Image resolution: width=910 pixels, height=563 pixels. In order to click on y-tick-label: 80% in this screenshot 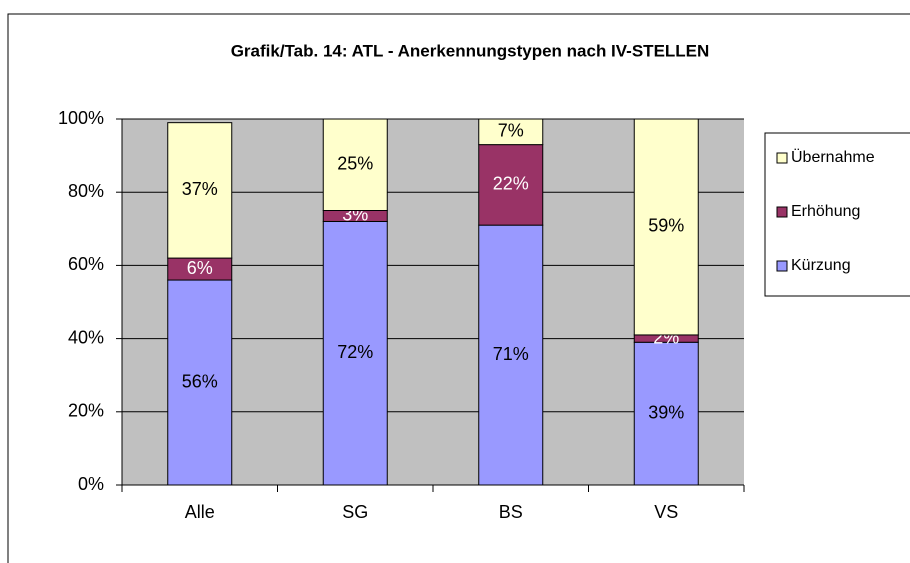, I will do `click(86, 191)`.